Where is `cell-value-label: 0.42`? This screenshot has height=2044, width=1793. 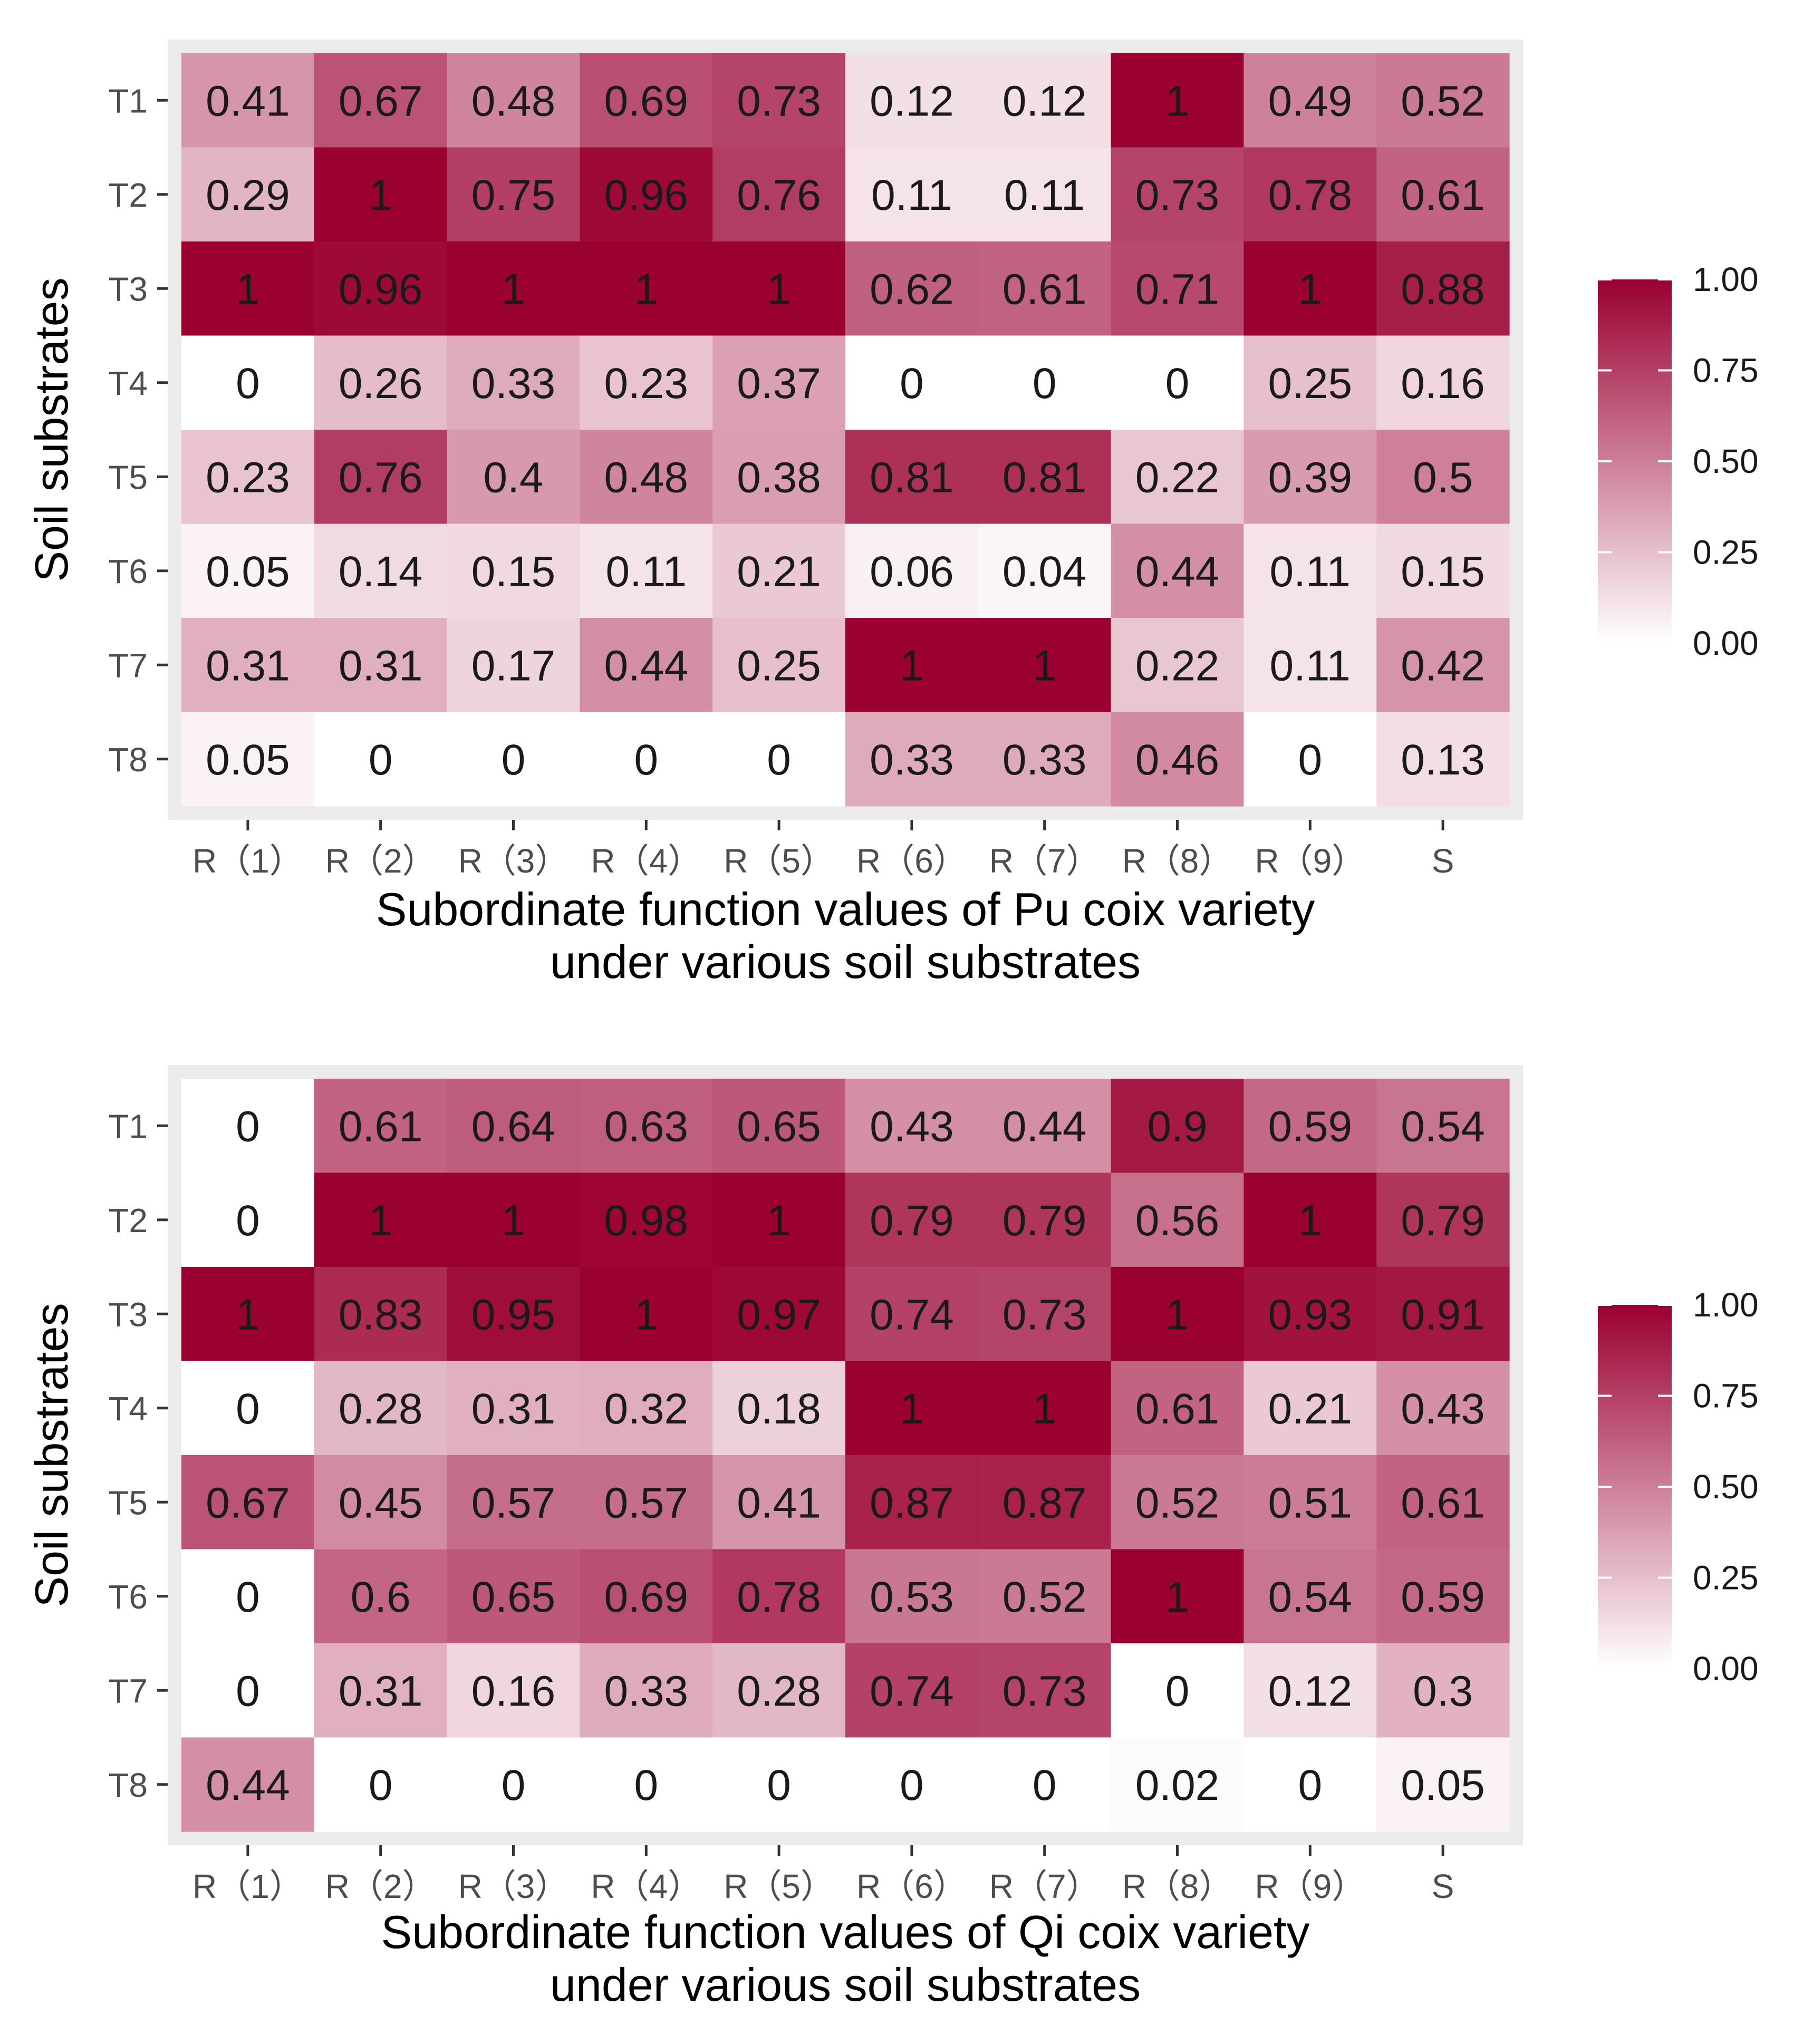
cell-value-label: 0.42 is located at coordinates (1443, 666).